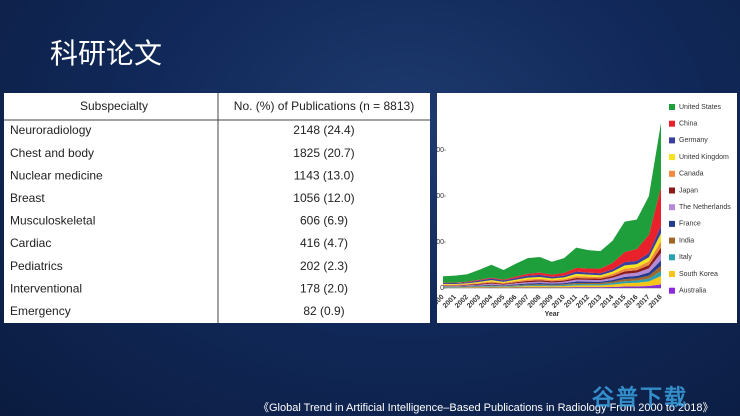 The width and height of the screenshot is (740, 416). What do you see at coordinates (52, 153) in the screenshot?
I see `row-label: Chest and body` at bounding box center [52, 153].